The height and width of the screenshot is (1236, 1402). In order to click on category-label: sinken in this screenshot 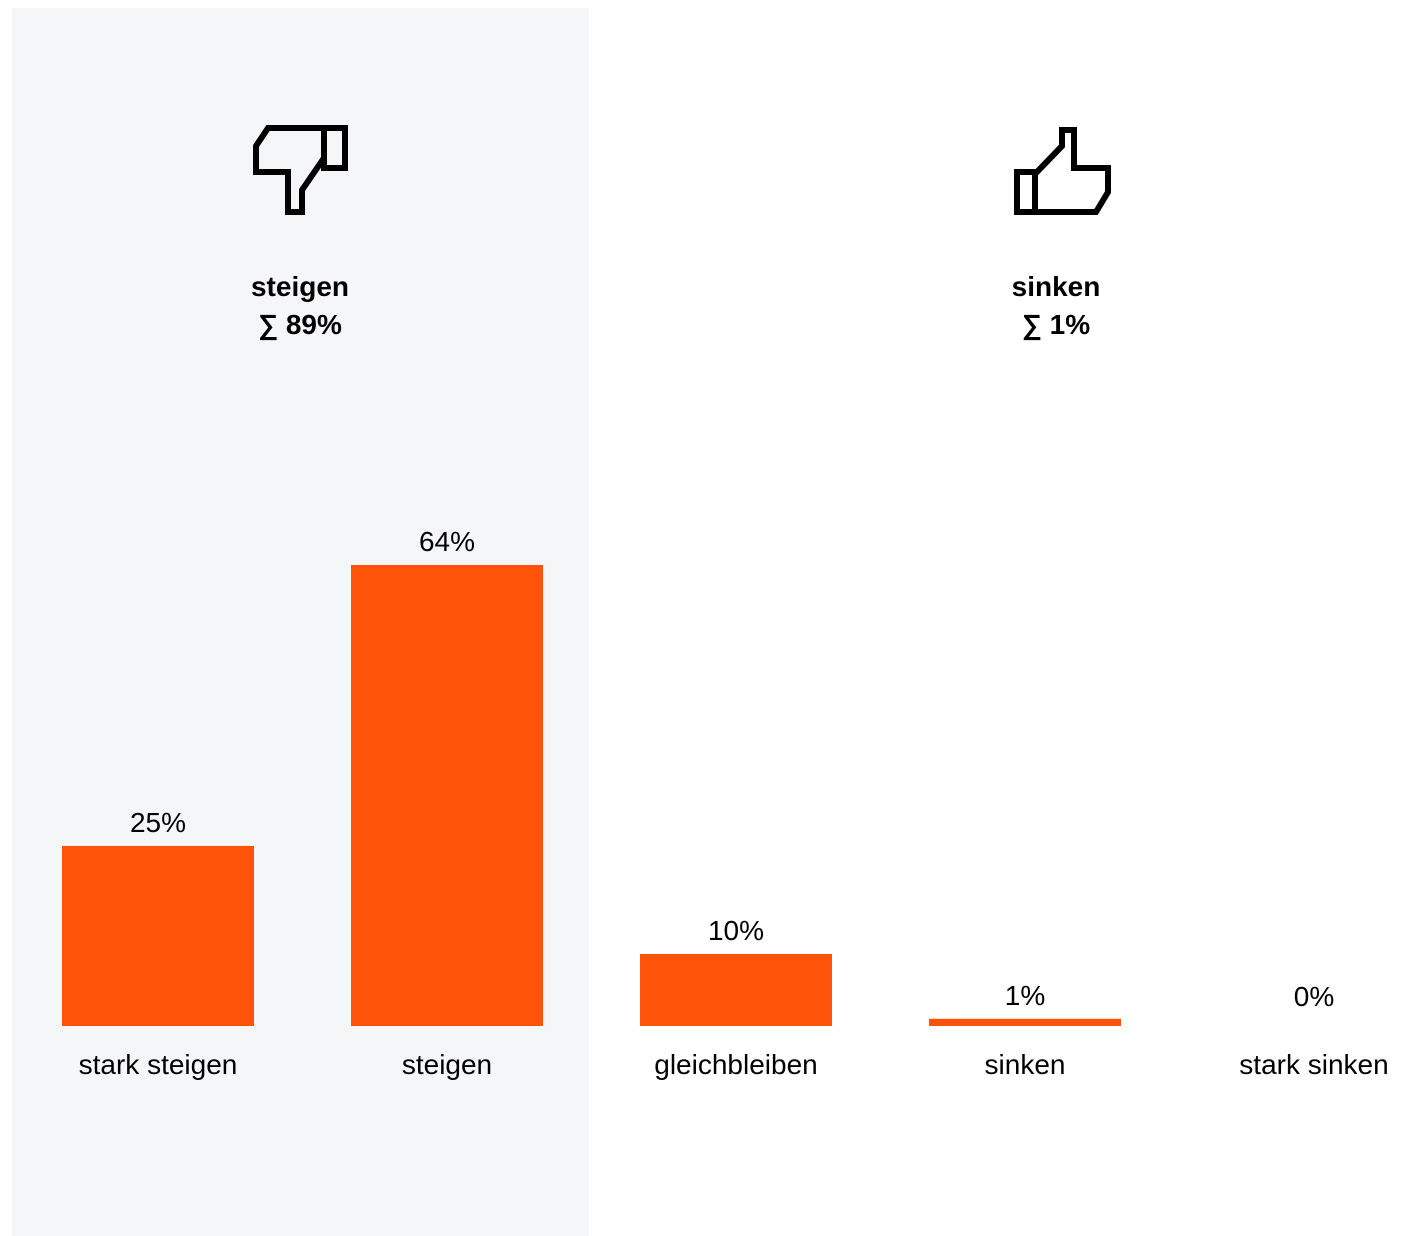, I will do `click(1025, 1064)`.